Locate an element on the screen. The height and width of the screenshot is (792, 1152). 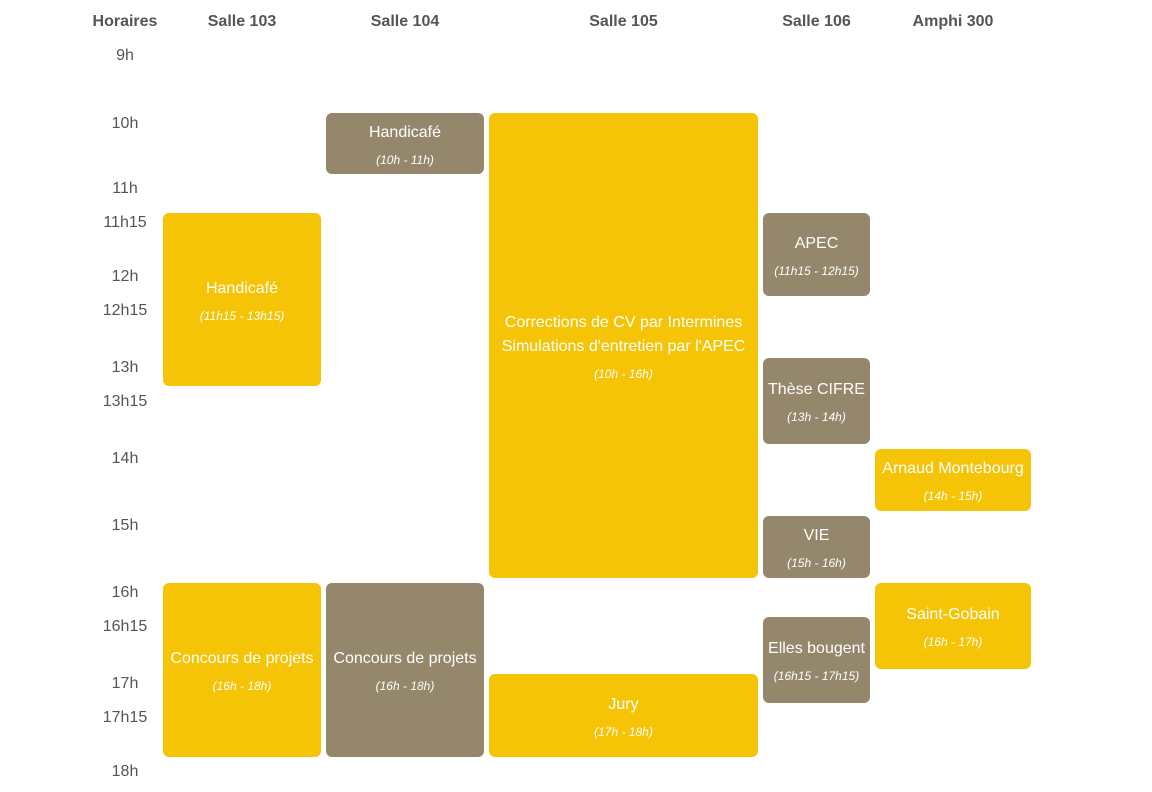
time-label: 13h15 is located at coordinates (125, 401).